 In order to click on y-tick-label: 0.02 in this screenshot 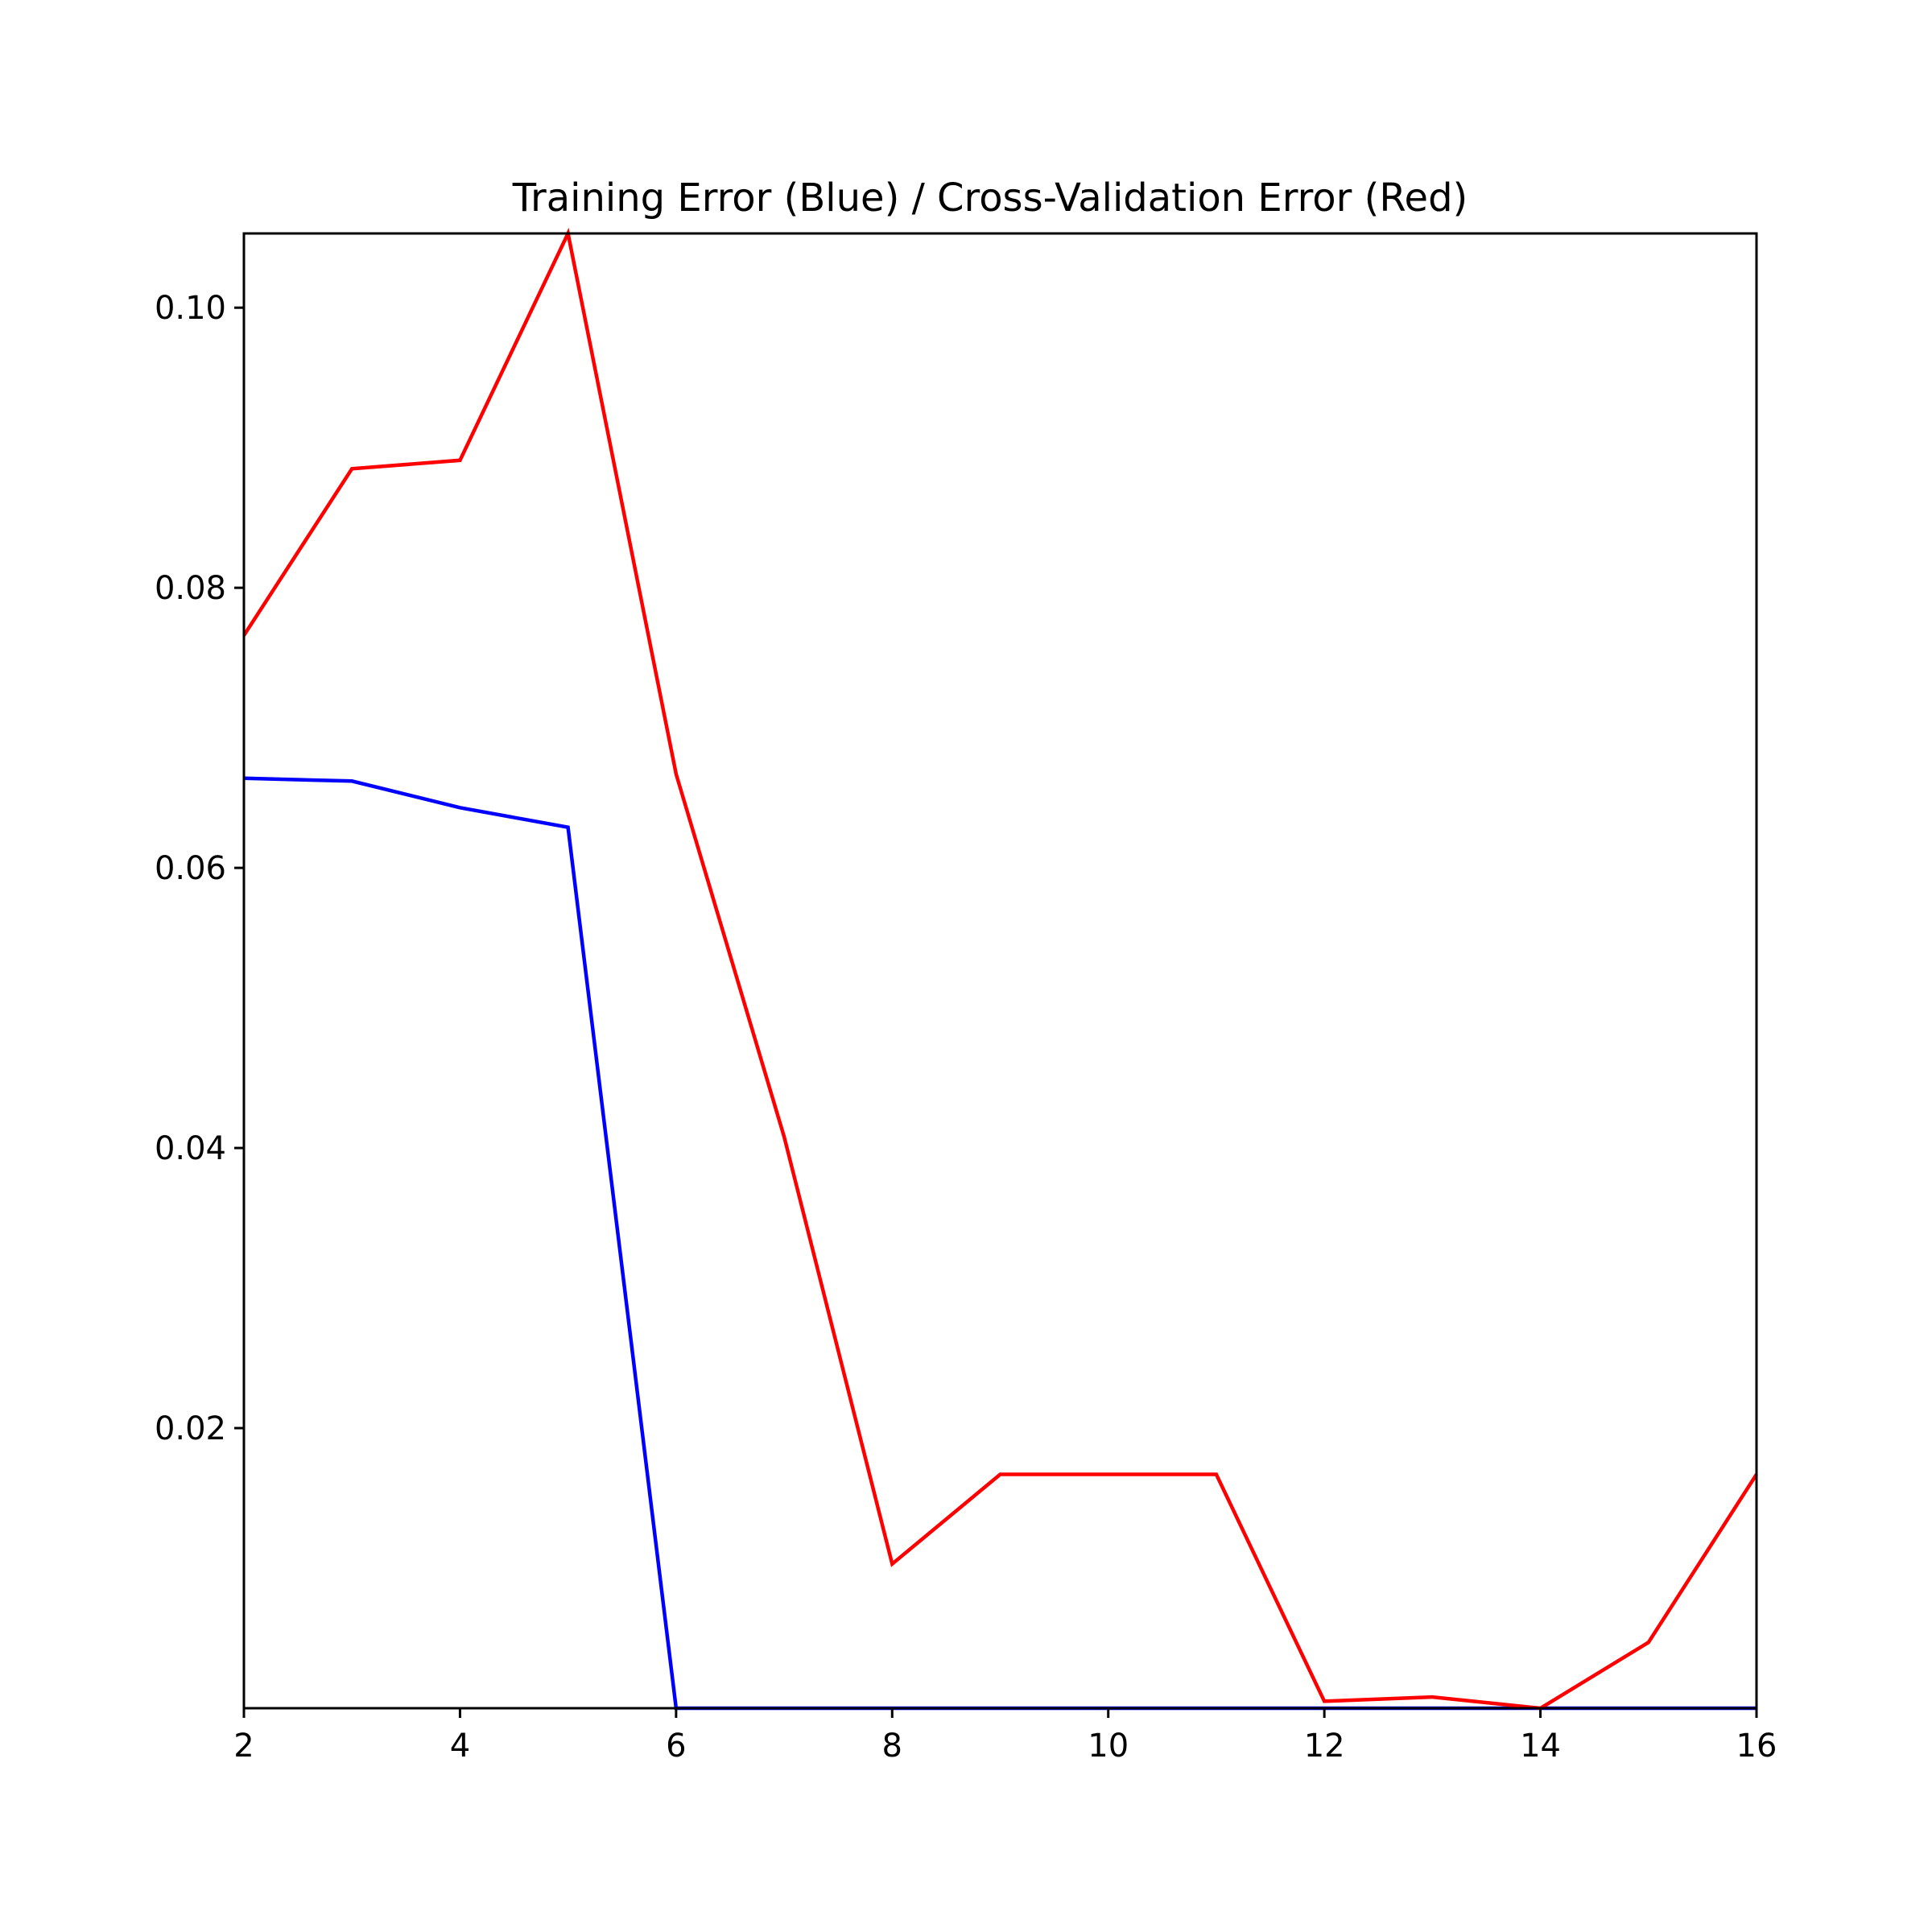, I will do `click(190, 1428)`.